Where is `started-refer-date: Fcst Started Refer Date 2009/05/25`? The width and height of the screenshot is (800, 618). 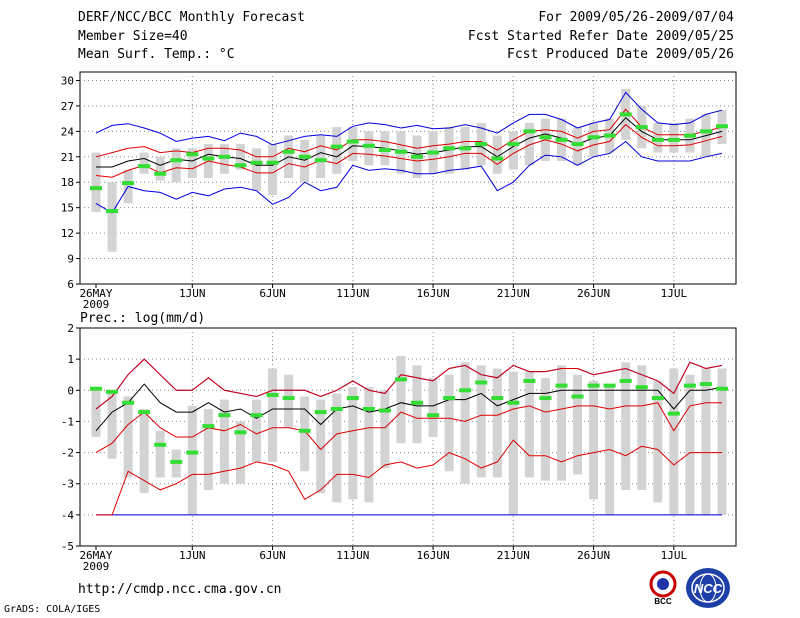
started-refer-date: Fcst Started Refer Date 2009/05/25 is located at coordinates (600, 36).